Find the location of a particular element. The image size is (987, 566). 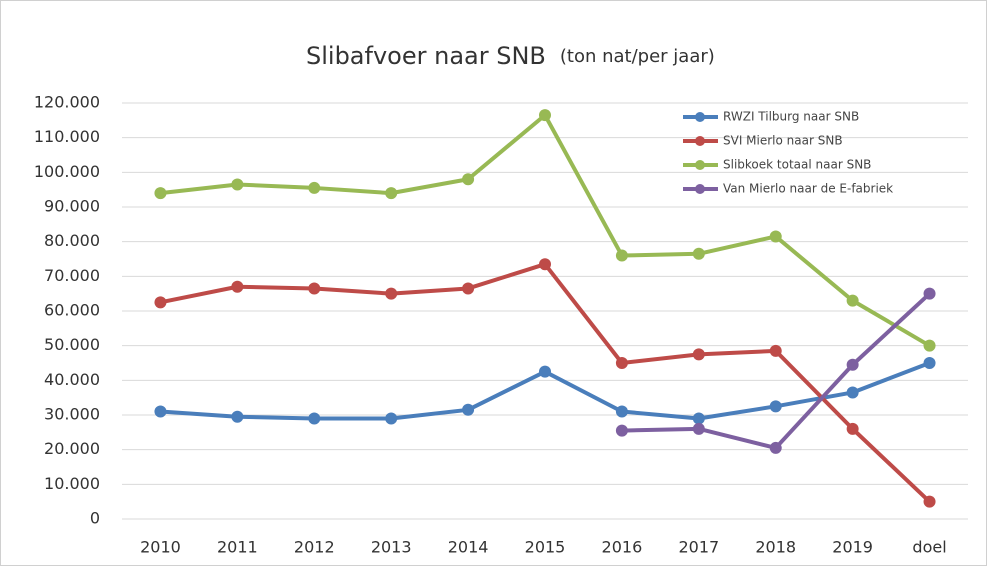

y-tick-label: 40.000 is located at coordinates (72, 379).